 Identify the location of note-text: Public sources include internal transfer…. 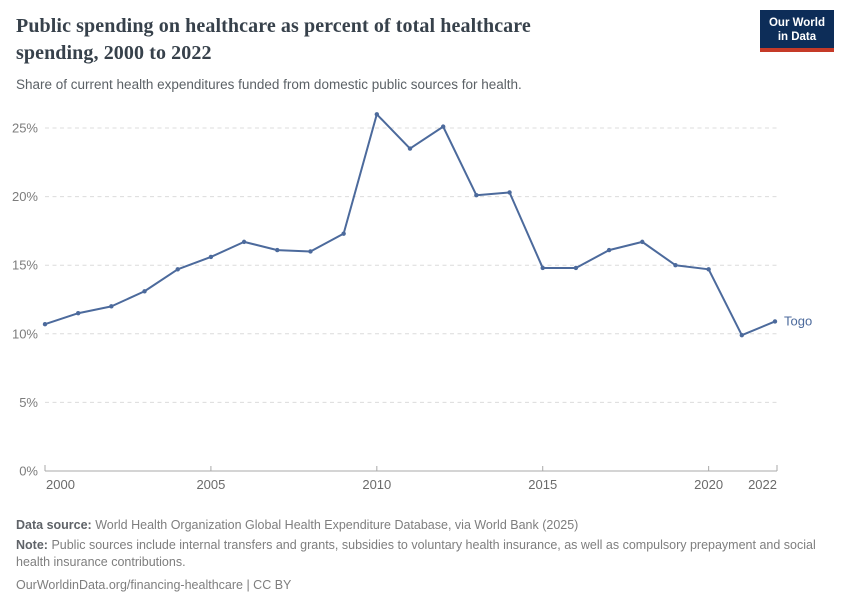
(416, 553).